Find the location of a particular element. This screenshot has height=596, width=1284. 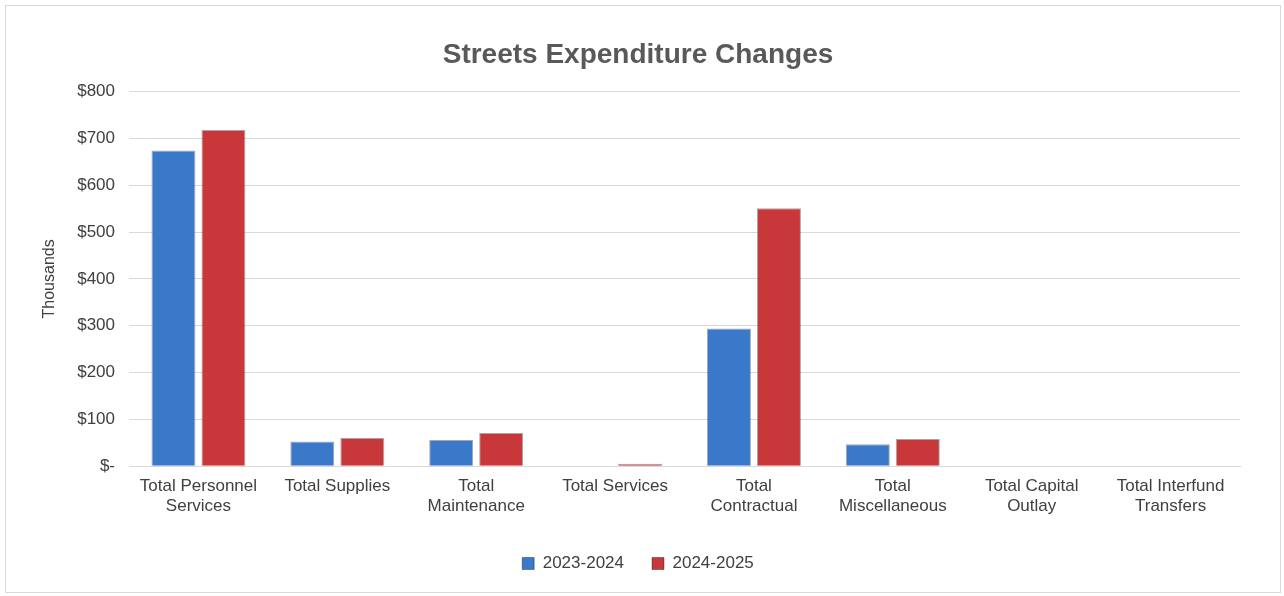

y-tick-label: $200 is located at coordinates (96, 372).